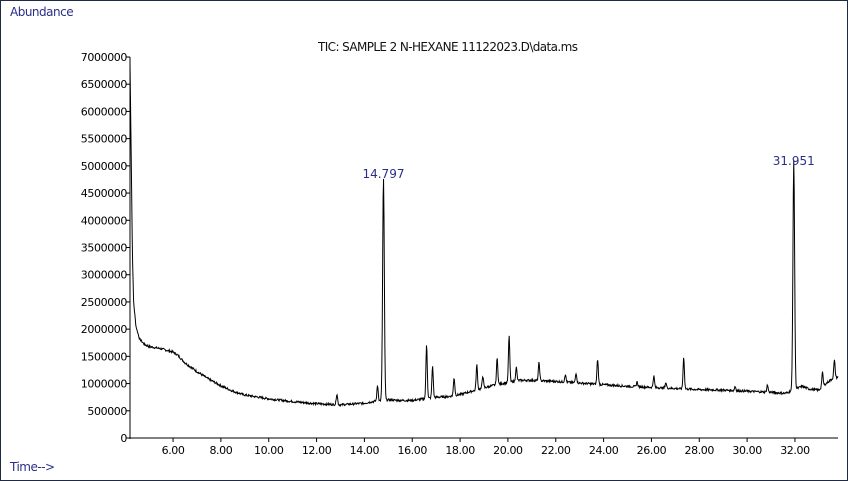  What do you see at coordinates (104, 384) in the screenshot?
I see `y-tick-label: 1000000` at bounding box center [104, 384].